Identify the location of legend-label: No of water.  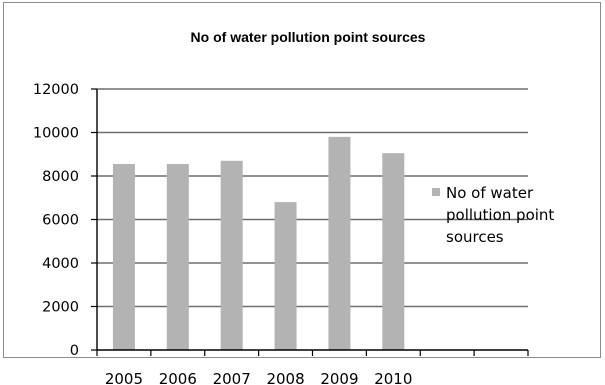
(490, 193).